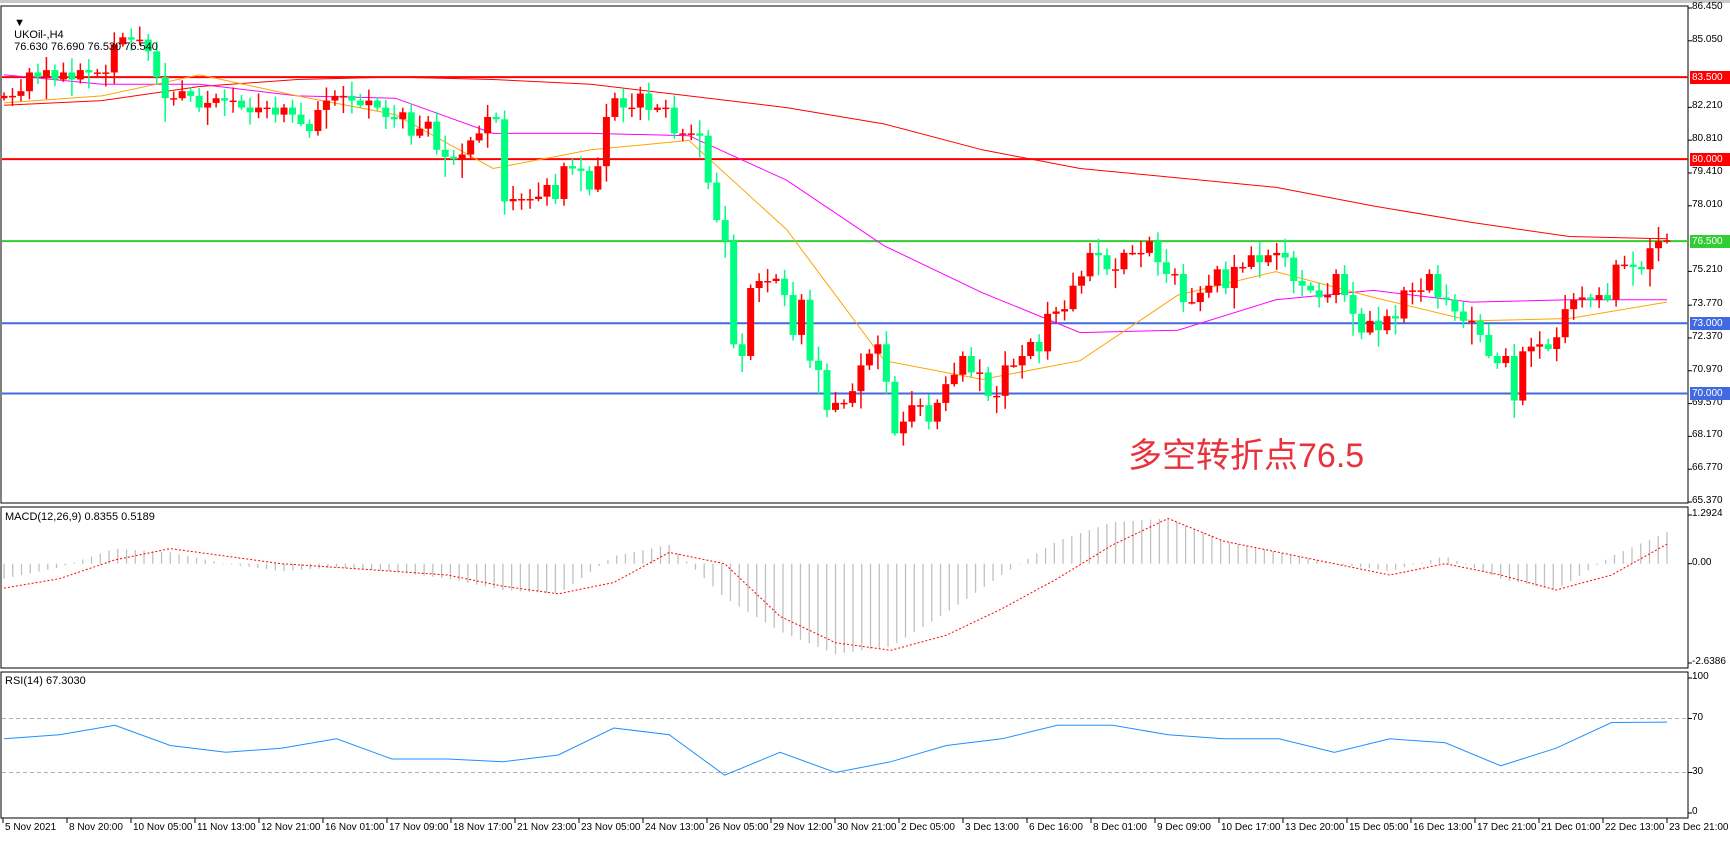 The image size is (1730, 843). What do you see at coordinates (291, 827) in the screenshot?
I see `time-tick-label: 12 Nov 21:00` at bounding box center [291, 827].